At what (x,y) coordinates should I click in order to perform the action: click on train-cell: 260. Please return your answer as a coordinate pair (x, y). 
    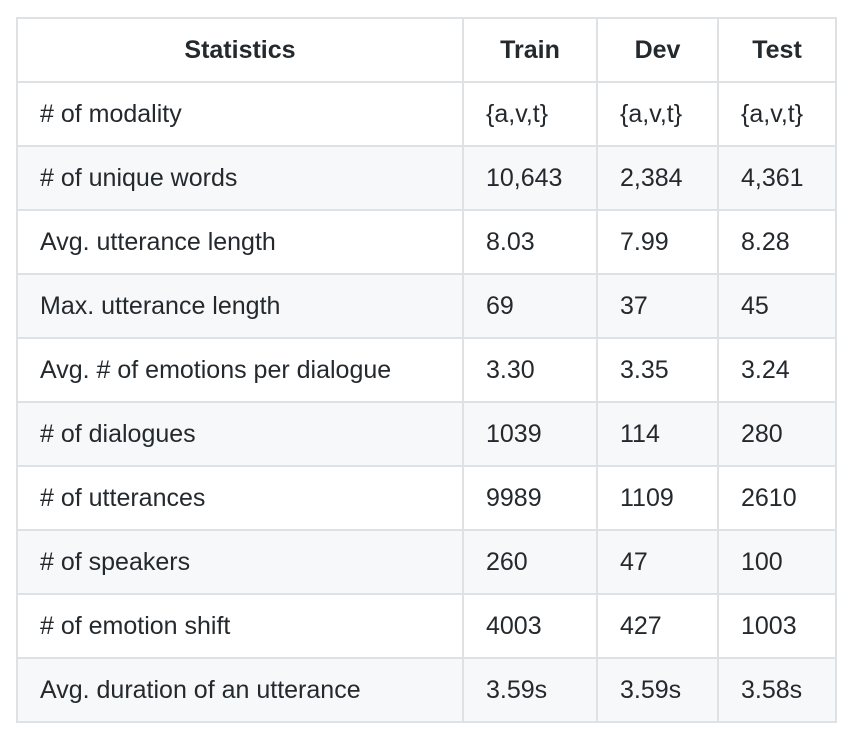
    Looking at the image, I should click on (530, 562).